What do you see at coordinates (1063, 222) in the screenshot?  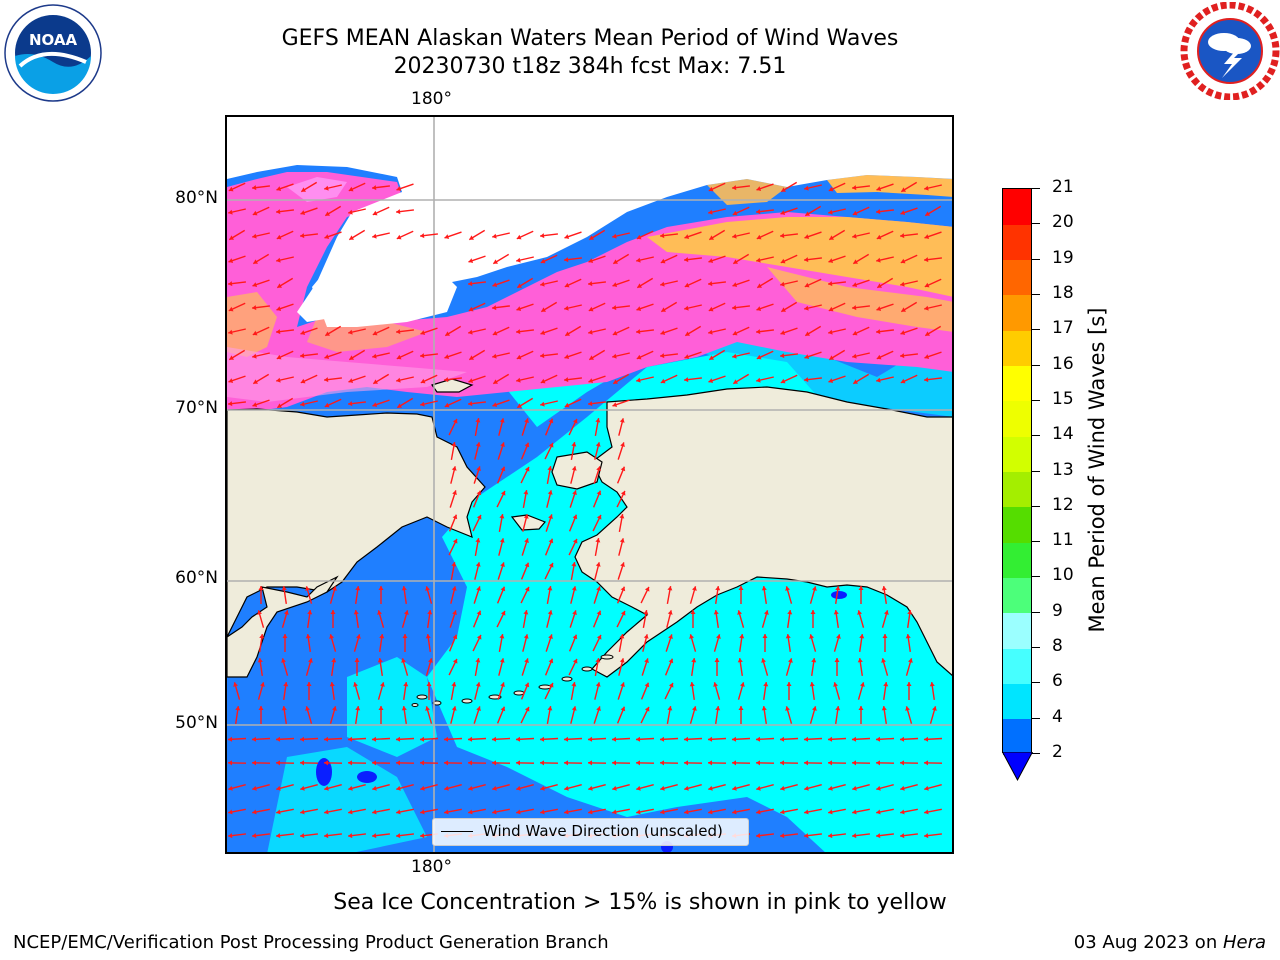 I see `colorbar-tick-label: 20` at bounding box center [1063, 222].